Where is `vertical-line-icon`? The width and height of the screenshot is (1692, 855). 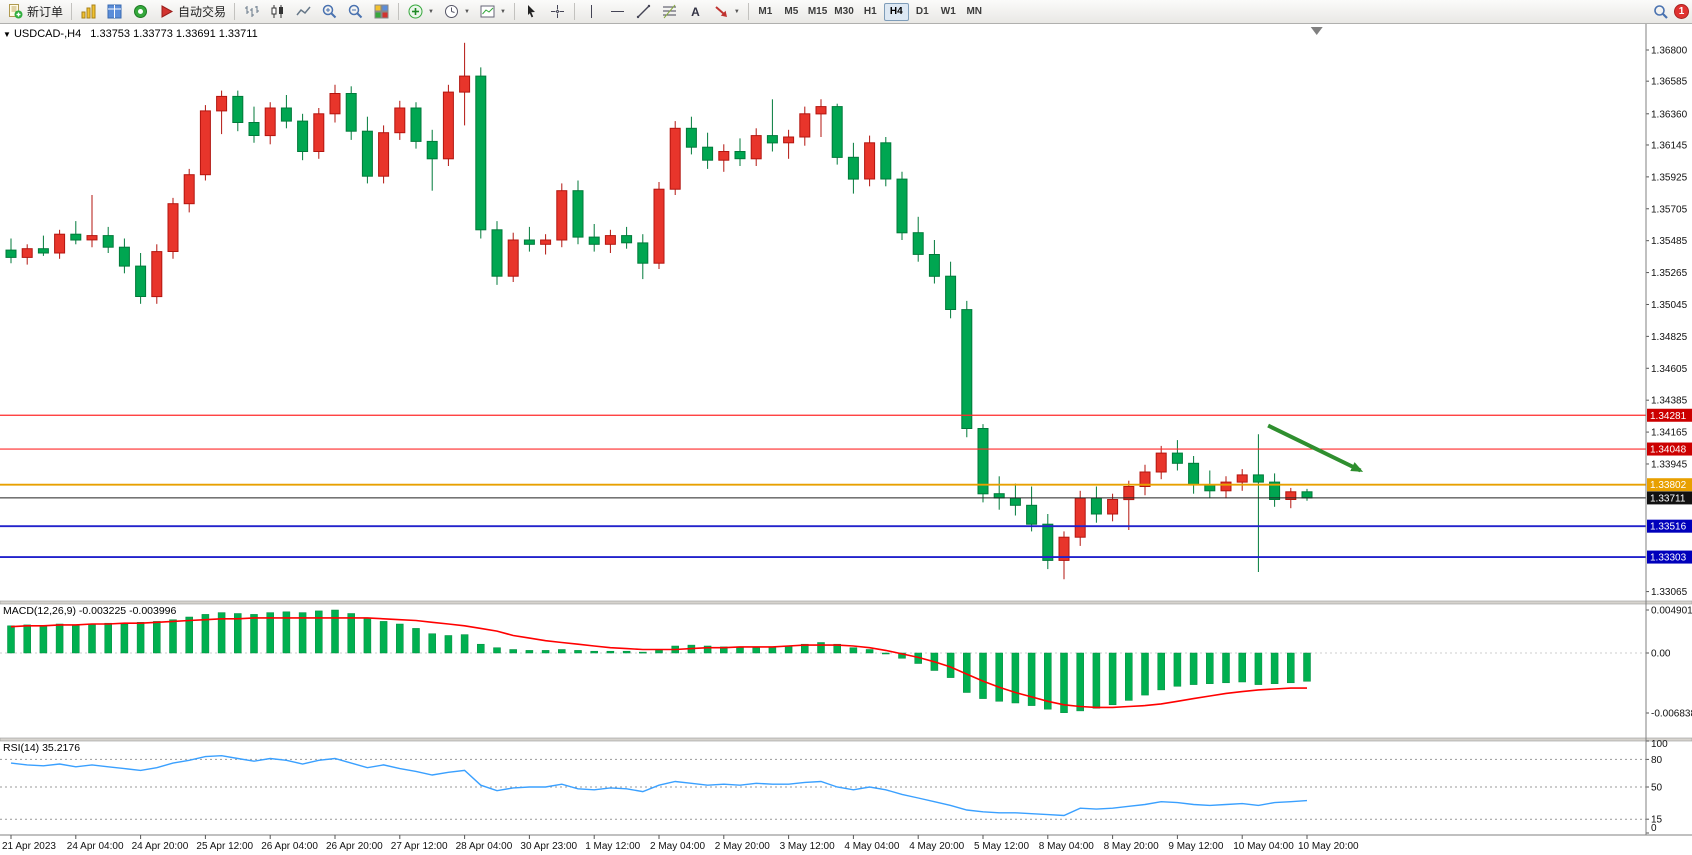
vertical-line-icon is located at coordinates (591, 11).